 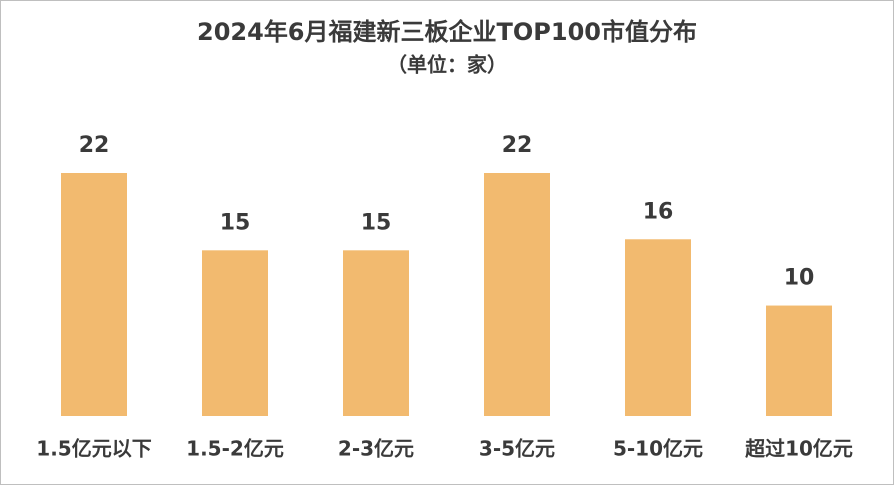 What do you see at coordinates (376, 449) in the screenshot?
I see `x-tick-label: 2-3亿元` at bounding box center [376, 449].